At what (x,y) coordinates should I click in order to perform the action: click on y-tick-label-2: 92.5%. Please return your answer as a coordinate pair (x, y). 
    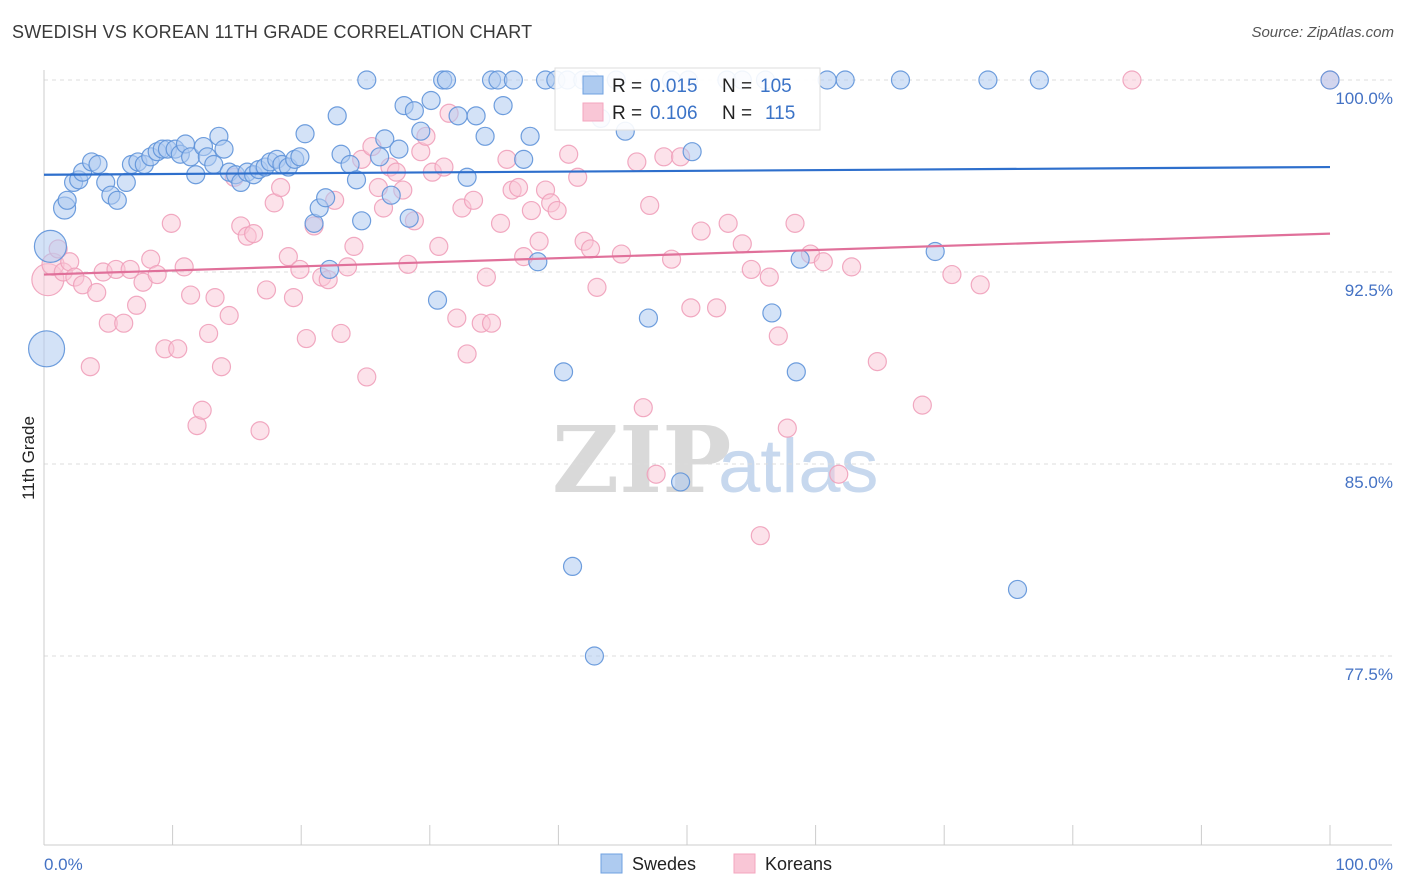
    Looking at the image, I should click on (1369, 290).